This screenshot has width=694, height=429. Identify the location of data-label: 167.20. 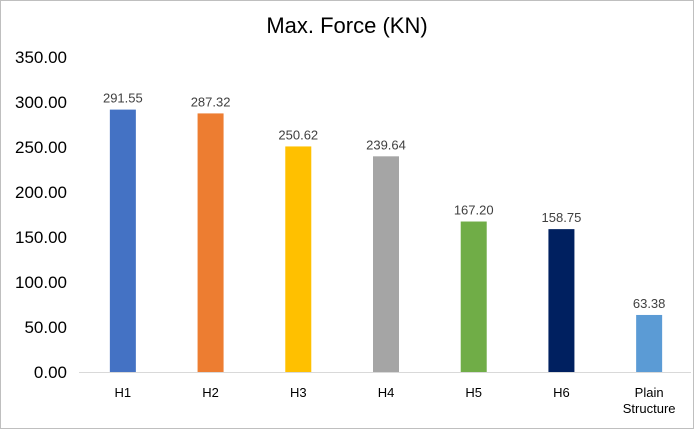
(474, 210).